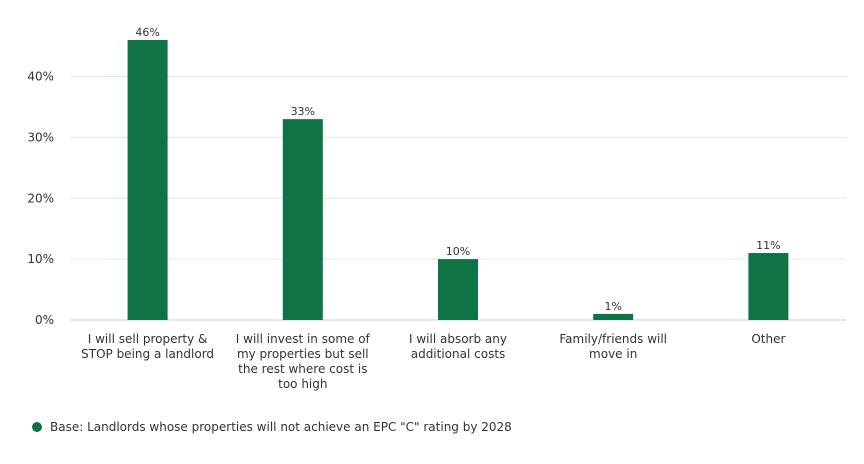 The image size is (864, 464). Describe the element at coordinates (458, 339) in the screenshot. I see `category-label: I will absorb any` at that location.